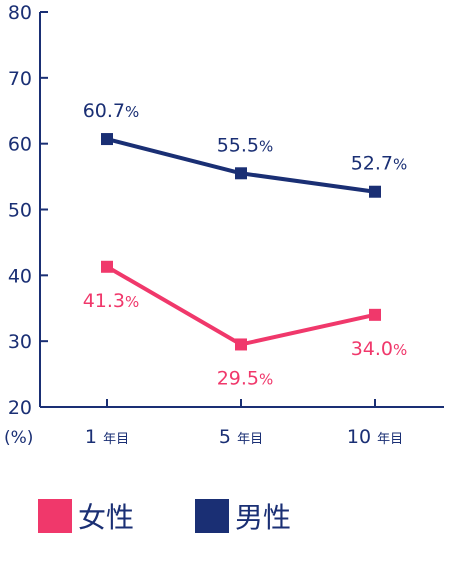  What do you see at coordinates (362, 437) in the screenshot?
I see `x-tick-number: 10` at bounding box center [362, 437].